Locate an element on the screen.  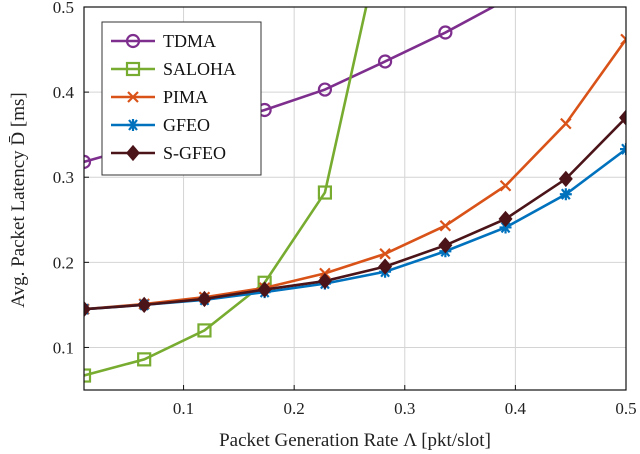
x-tick-label: 0.2 is located at coordinates (294, 408).